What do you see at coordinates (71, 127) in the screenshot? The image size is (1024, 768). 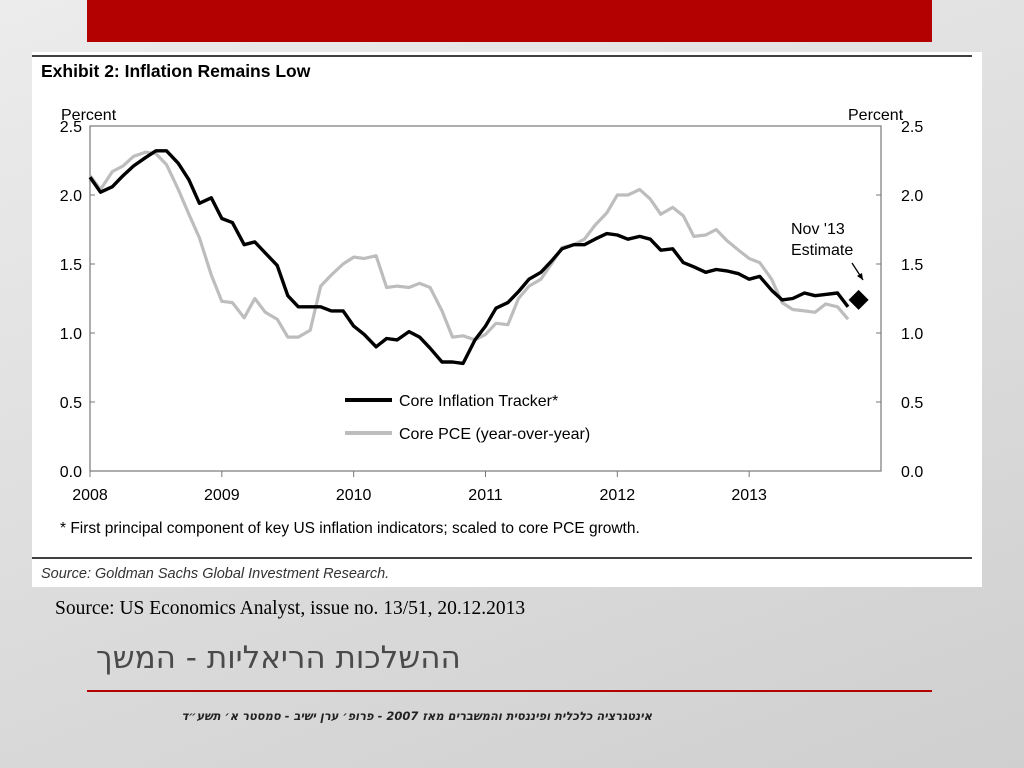 I see `left-y-tick-label: 2.5` at bounding box center [71, 127].